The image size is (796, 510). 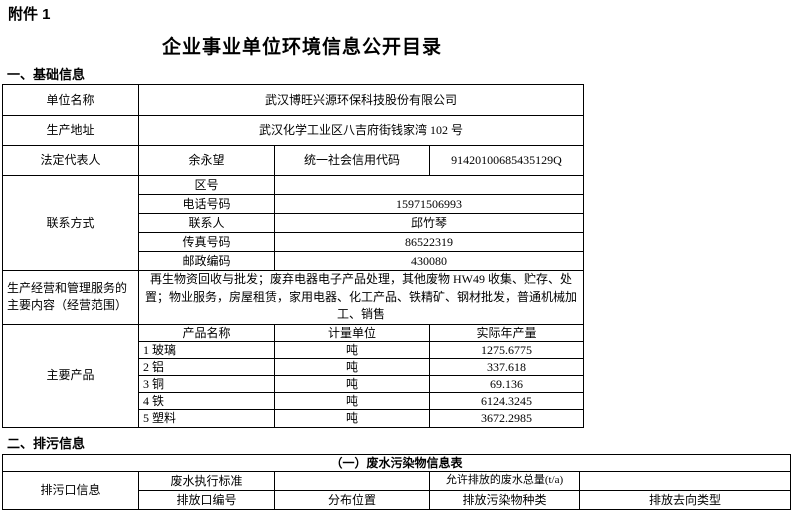 I want to click on table-row: 传真号码 86522319, so click(x=293, y=242).